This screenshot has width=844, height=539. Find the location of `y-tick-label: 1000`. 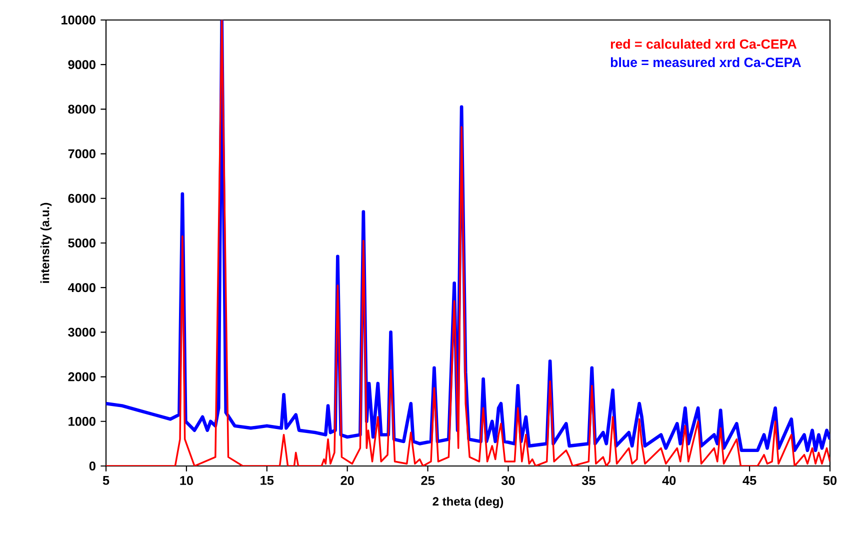

y-tick-label: 1000 is located at coordinates (82, 421).